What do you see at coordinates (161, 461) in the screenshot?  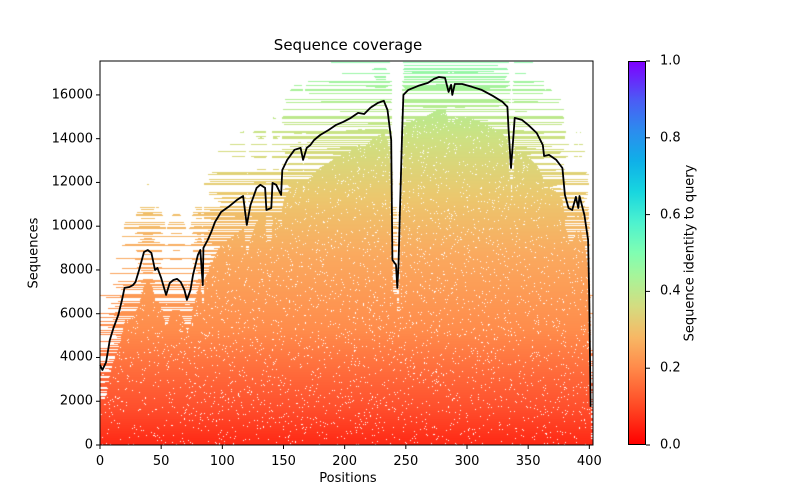 I see `x-tick-label: 50` at bounding box center [161, 461].